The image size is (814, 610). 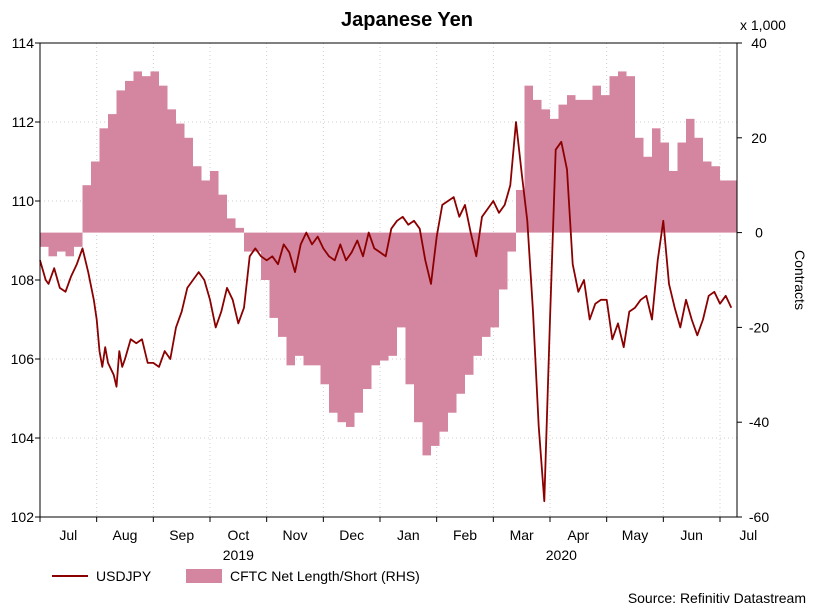 What do you see at coordinates (23, 280) in the screenshot?
I see `left-tick-label: 108` at bounding box center [23, 280].